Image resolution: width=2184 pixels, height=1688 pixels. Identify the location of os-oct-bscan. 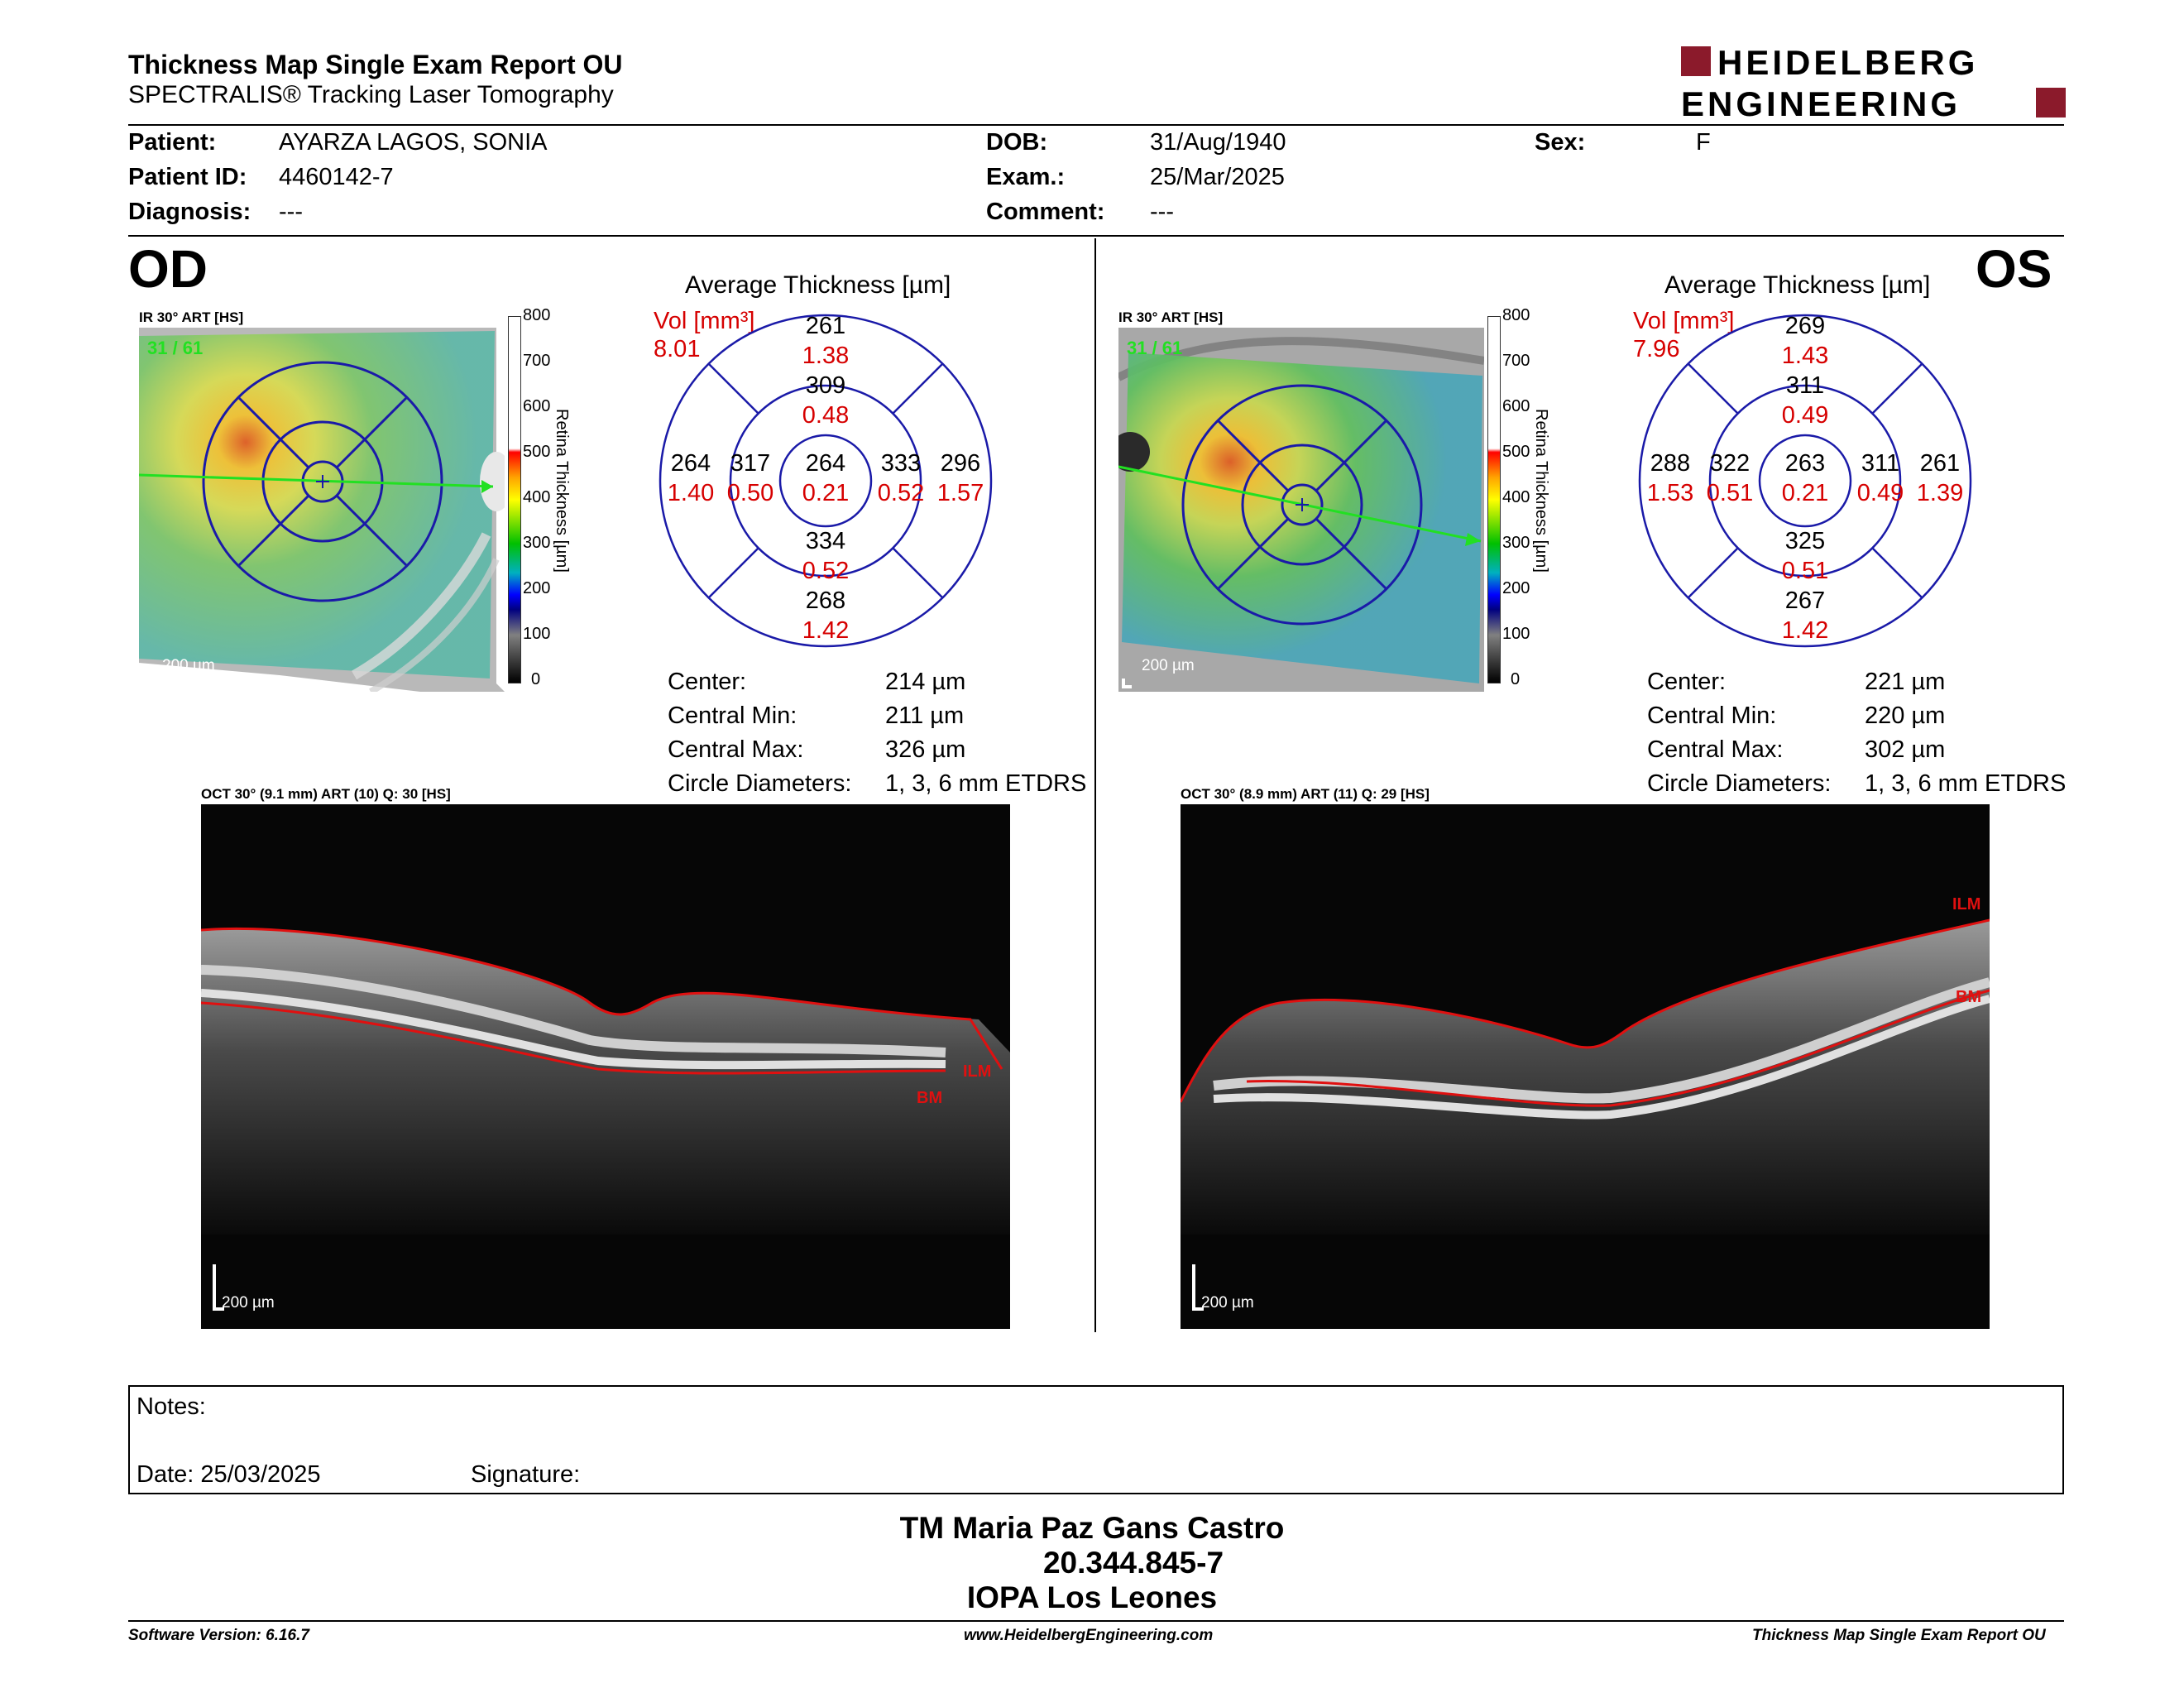
(1585, 1066).